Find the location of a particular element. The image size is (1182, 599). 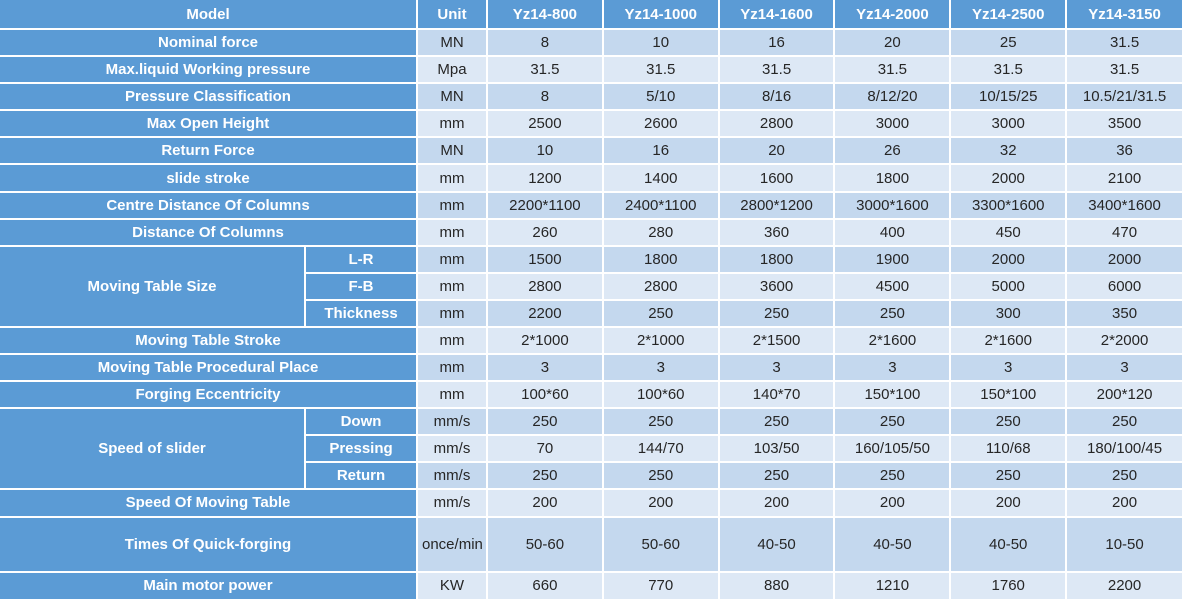

value-cell: 3000*1600 is located at coordinates (892, 205).